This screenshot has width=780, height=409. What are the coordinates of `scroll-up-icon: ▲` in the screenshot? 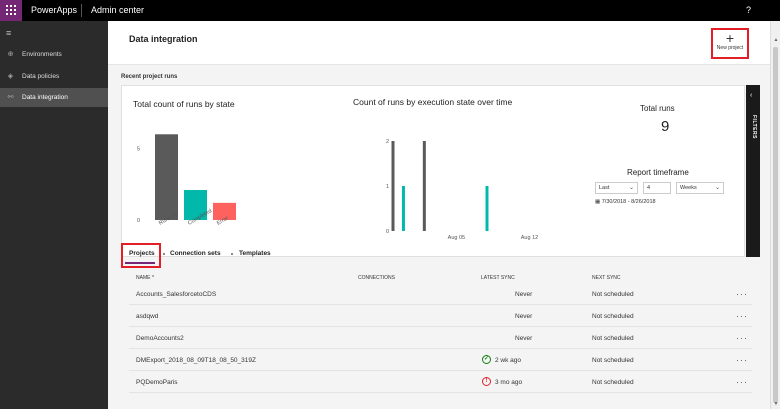 It's located at (776, 40).